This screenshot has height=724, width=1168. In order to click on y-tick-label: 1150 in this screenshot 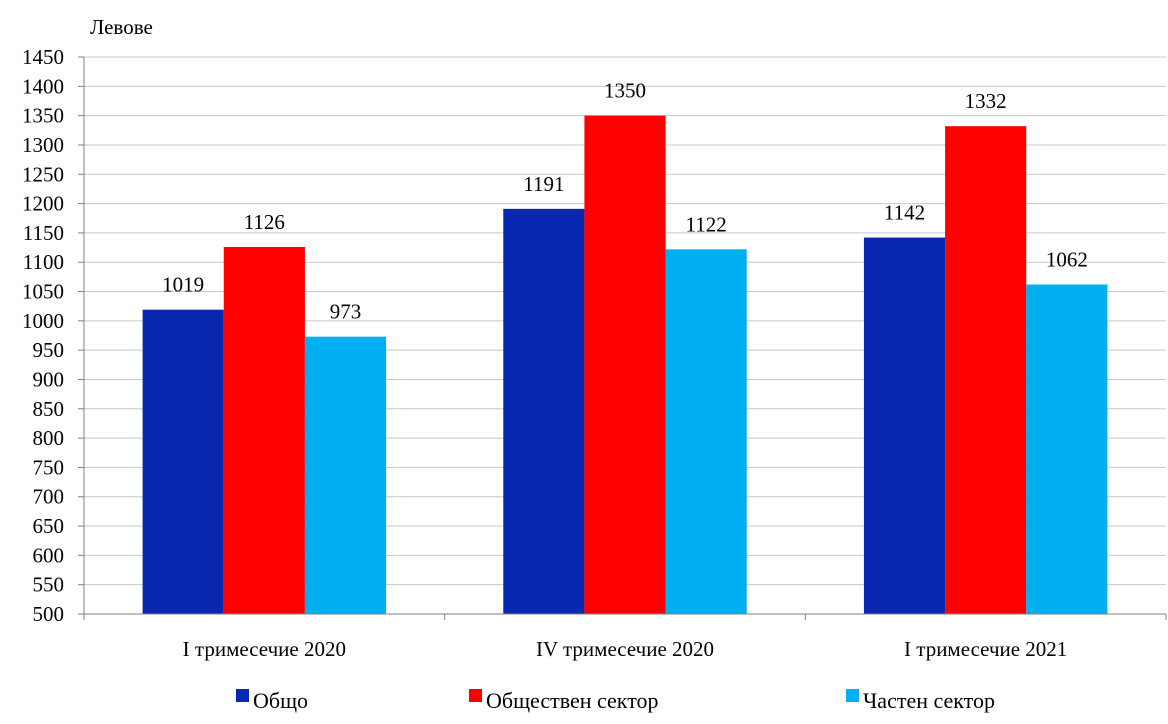, I will do `click(43, 233)`.